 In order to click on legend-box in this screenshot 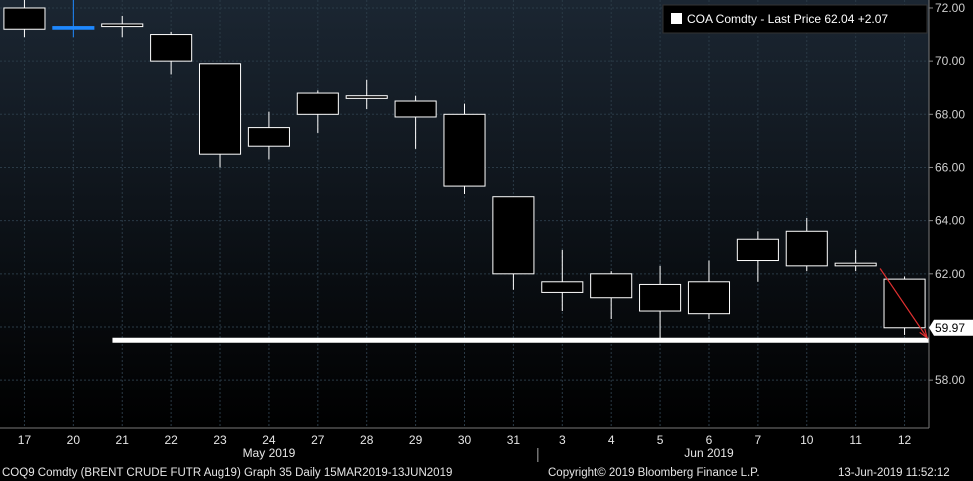, I will do `click(795, 19)`.